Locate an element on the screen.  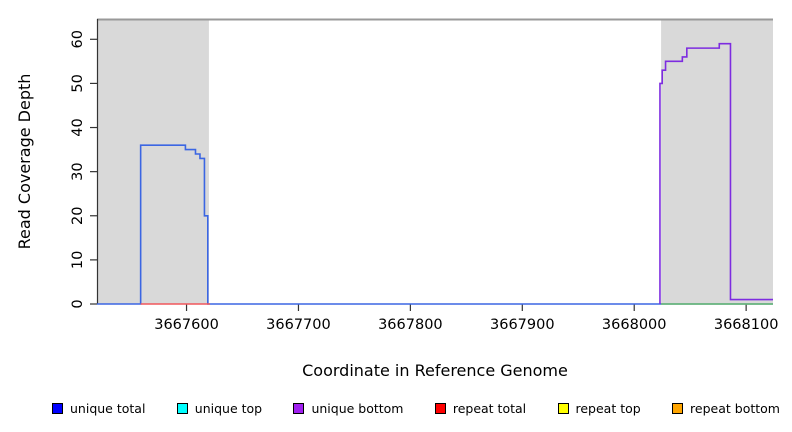
legend-item-unique-top: unique top is located at coordinates (219, 408).